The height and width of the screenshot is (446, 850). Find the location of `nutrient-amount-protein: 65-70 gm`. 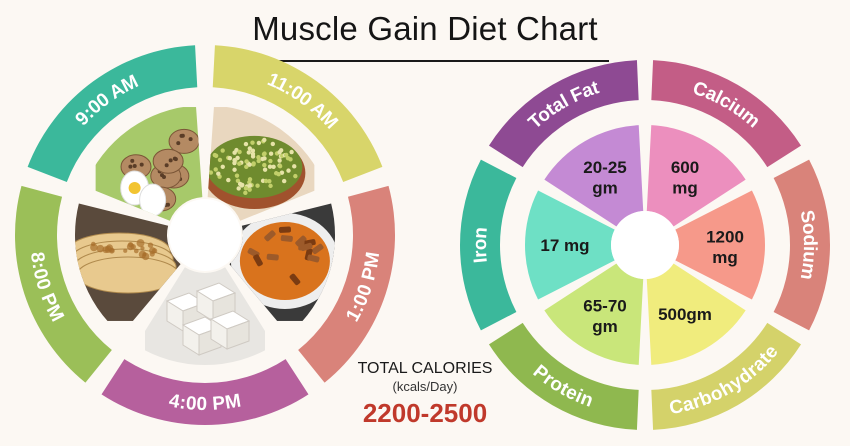

nutrient-amount-protein: 65-70 gm is located at coordinates (604, 316).